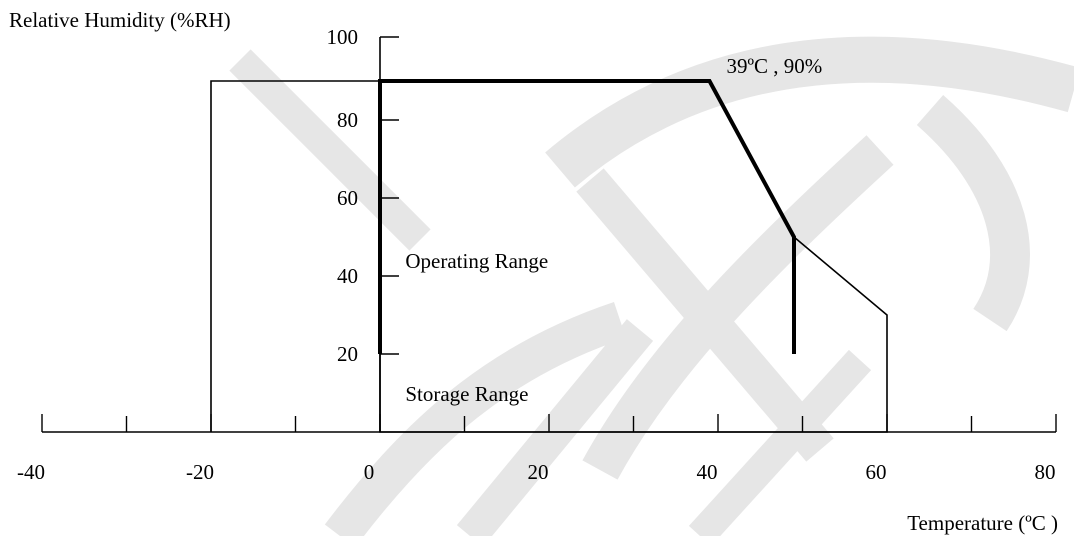  I want to click on x-axis-label: Temperature (ºC ), so click(982, 523).